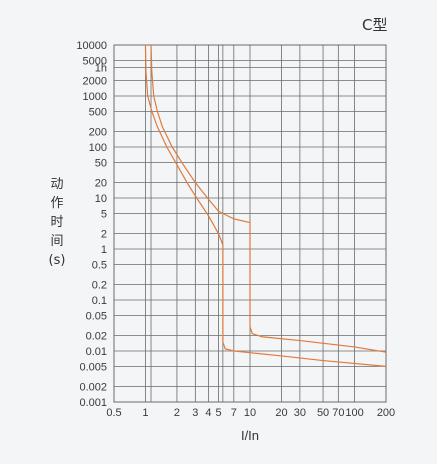 The width and height of the screenshot is (437, 464). What do you see at coordinates (93, 403) in the screenshot?
I see `y-tick-label: 0.001` at bounding box center [93, 403].